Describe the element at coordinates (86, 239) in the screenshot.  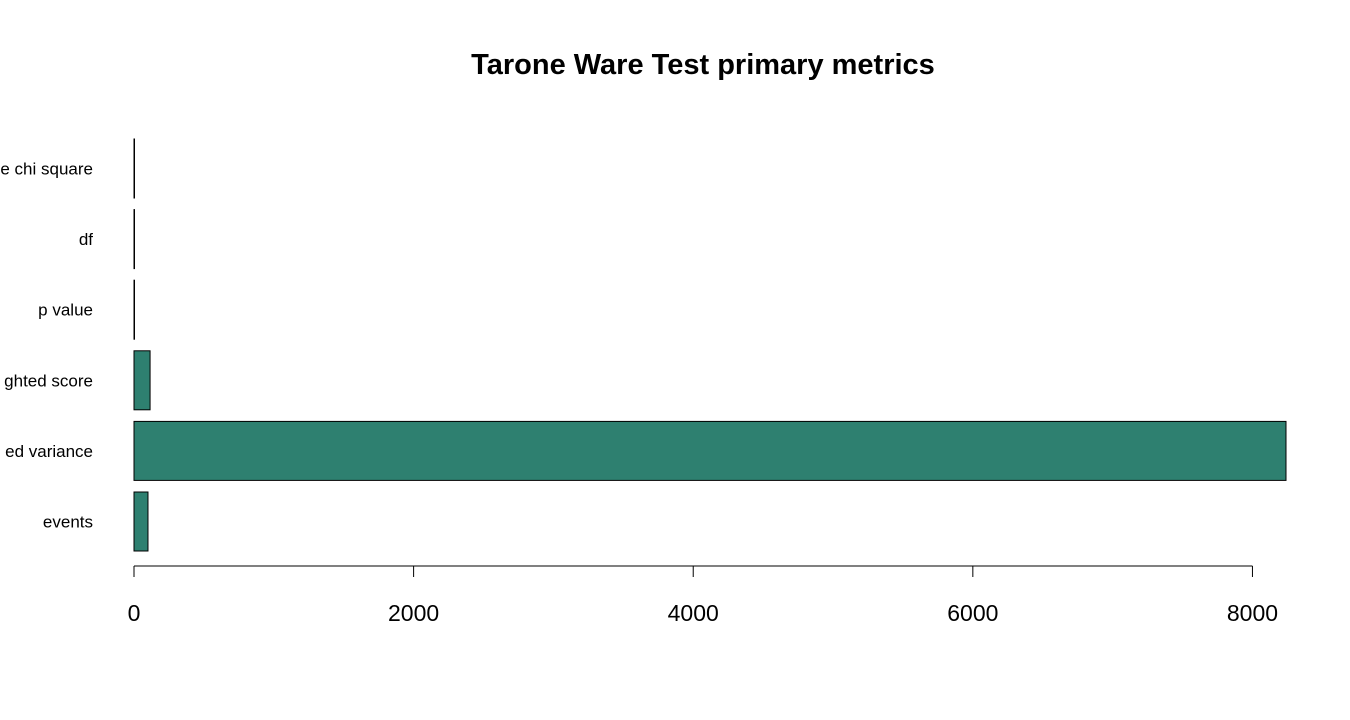
I see `category-label-1: df` at that location.